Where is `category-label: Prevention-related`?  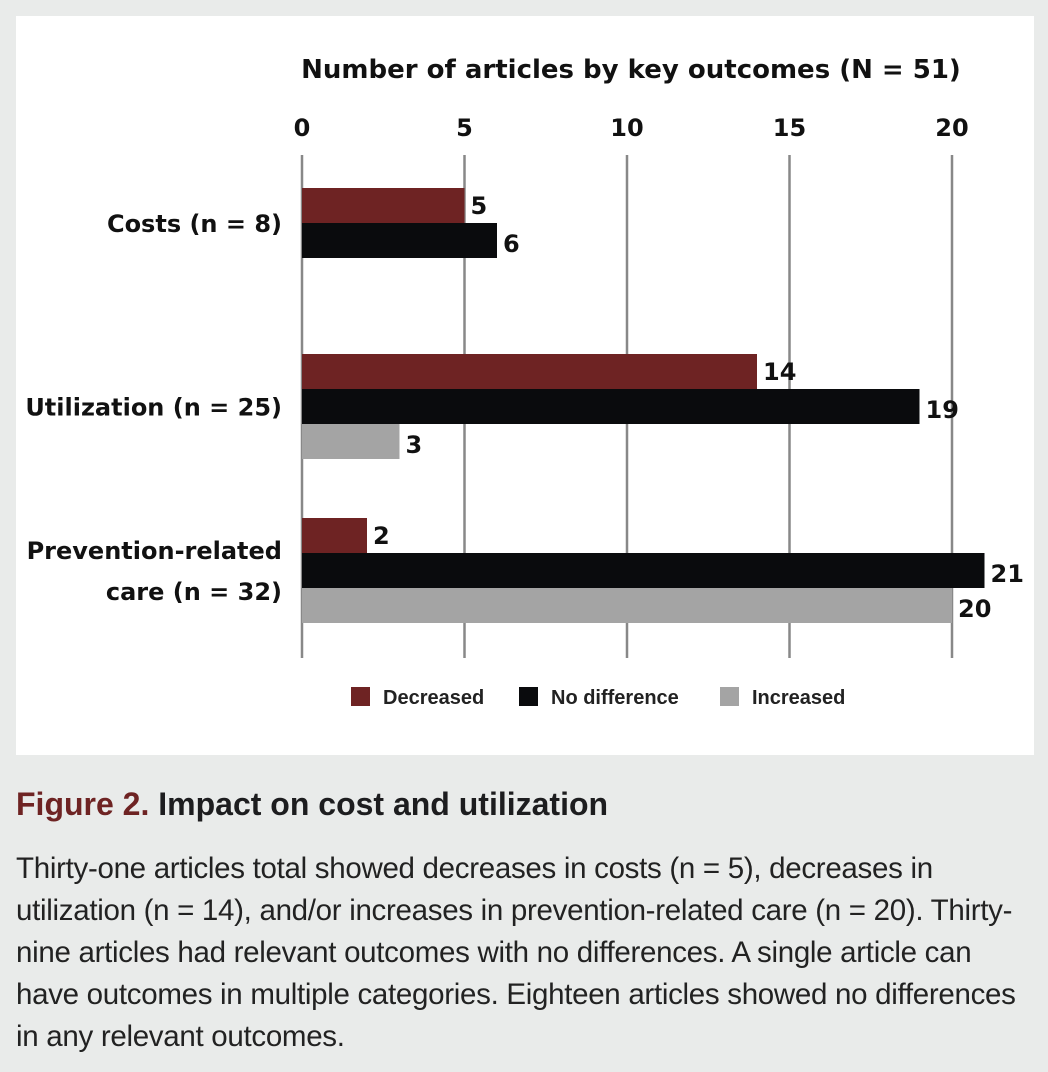 category-label: Prevention-related is located at coordinates (154, 551).